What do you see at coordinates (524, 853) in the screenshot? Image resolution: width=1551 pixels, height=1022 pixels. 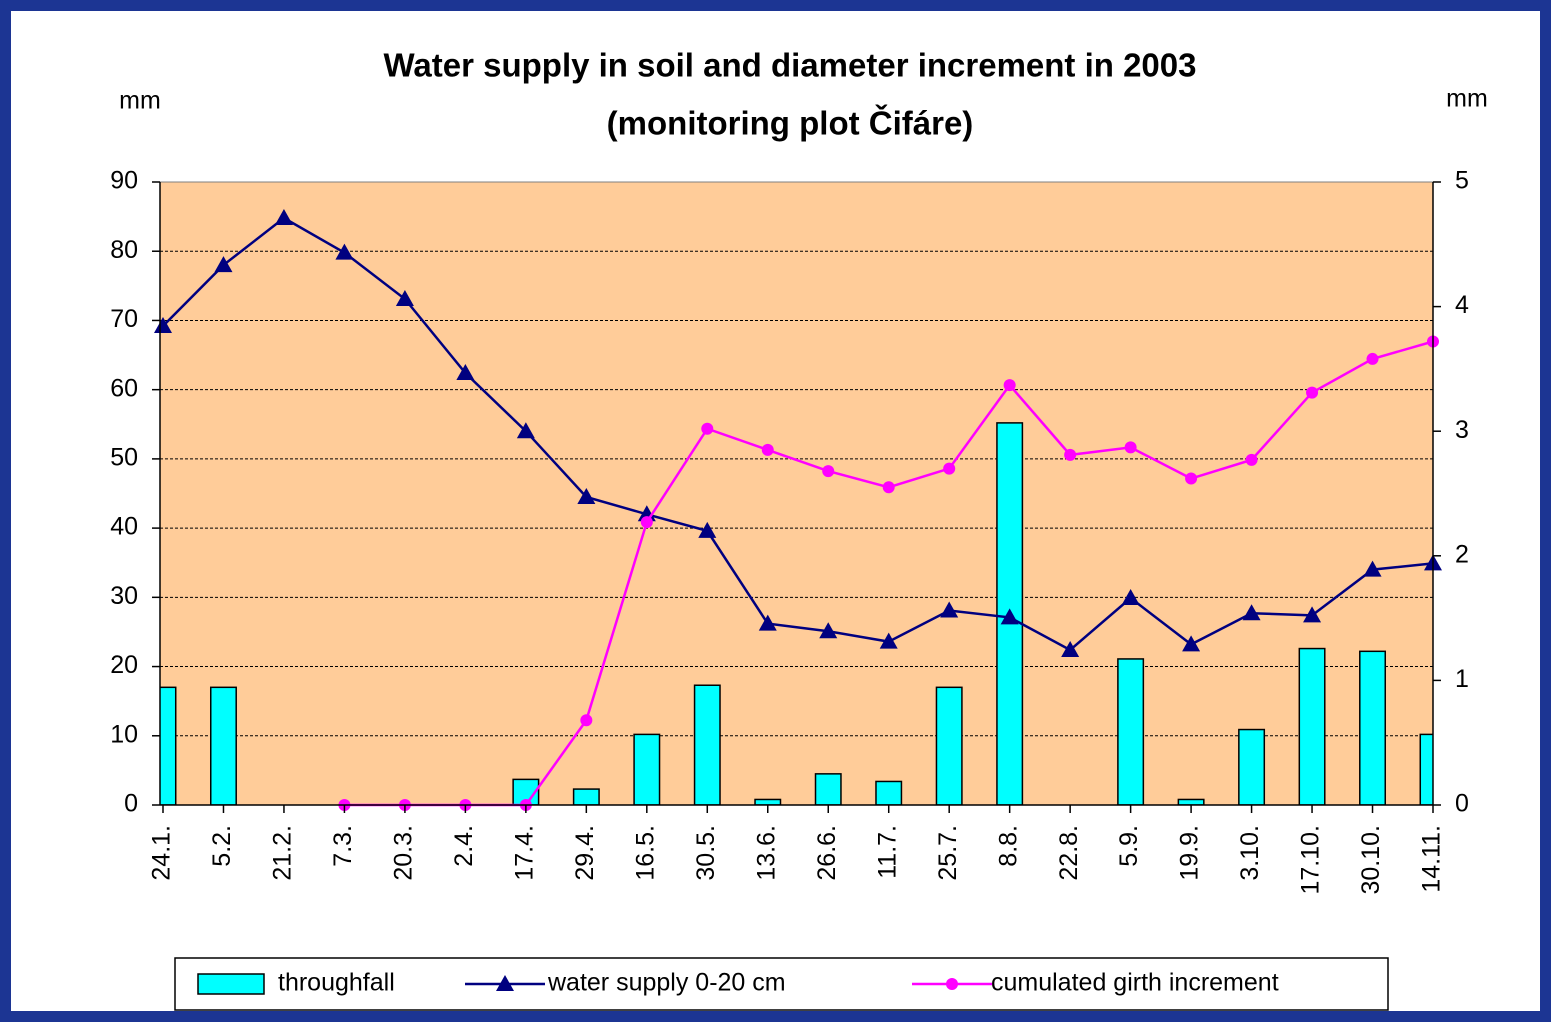 I see `x-tick-label: 17.4.` at bounding box center [524, 853].